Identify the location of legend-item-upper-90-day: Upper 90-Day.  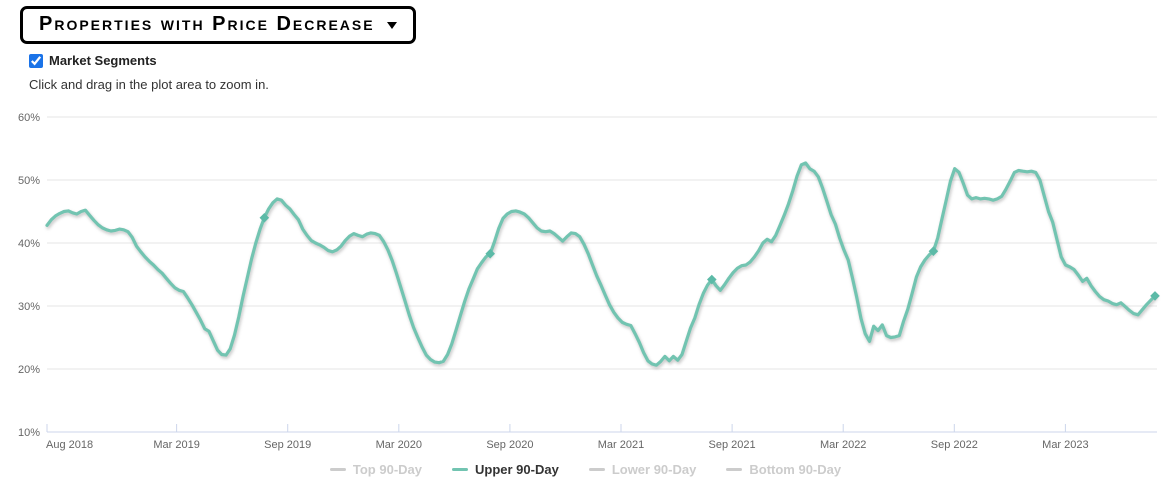
(505, 469).